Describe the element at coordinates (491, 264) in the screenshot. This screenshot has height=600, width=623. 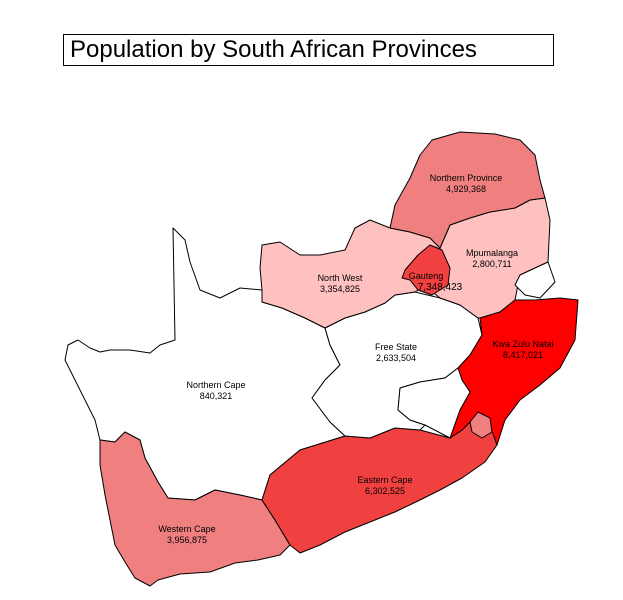
I see `label-mpumalanga-pop: 2,800,711` at that location.